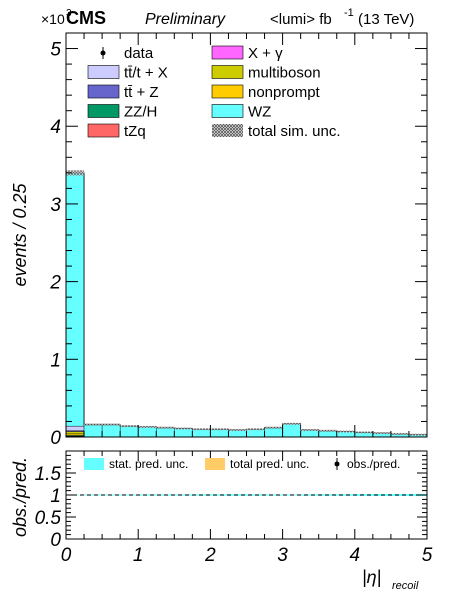 This screenshot has width=450, height=600. What do you see at coordinates (210, 555) in the screenshot?
I see `x-tick-label: 2` at bounding box center [210, 555].